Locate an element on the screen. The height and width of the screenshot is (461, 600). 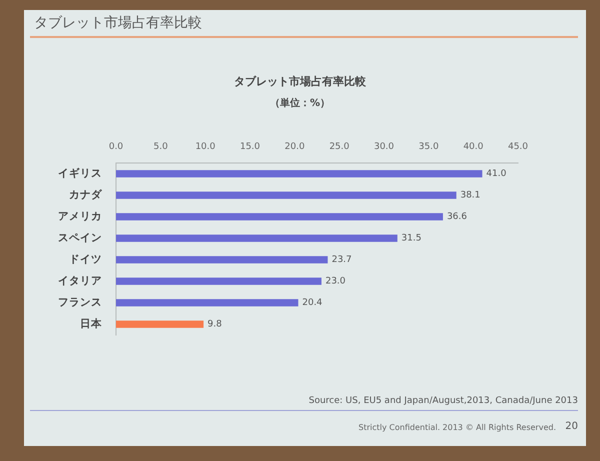
x-tick-label: 30.0 is located at coordinates (384, 147).